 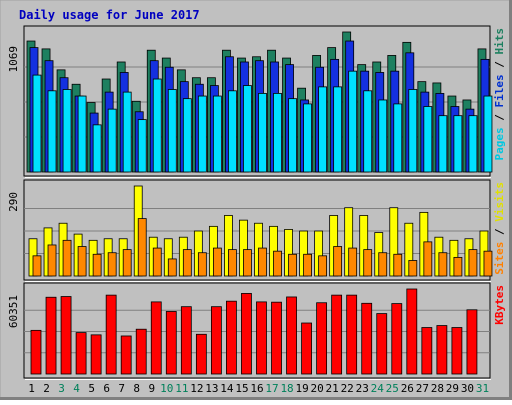 What do you see at coordinates (227, 388) in the screenshot?
I see `x-tick-label: 14` at bounding box center [227, 388].